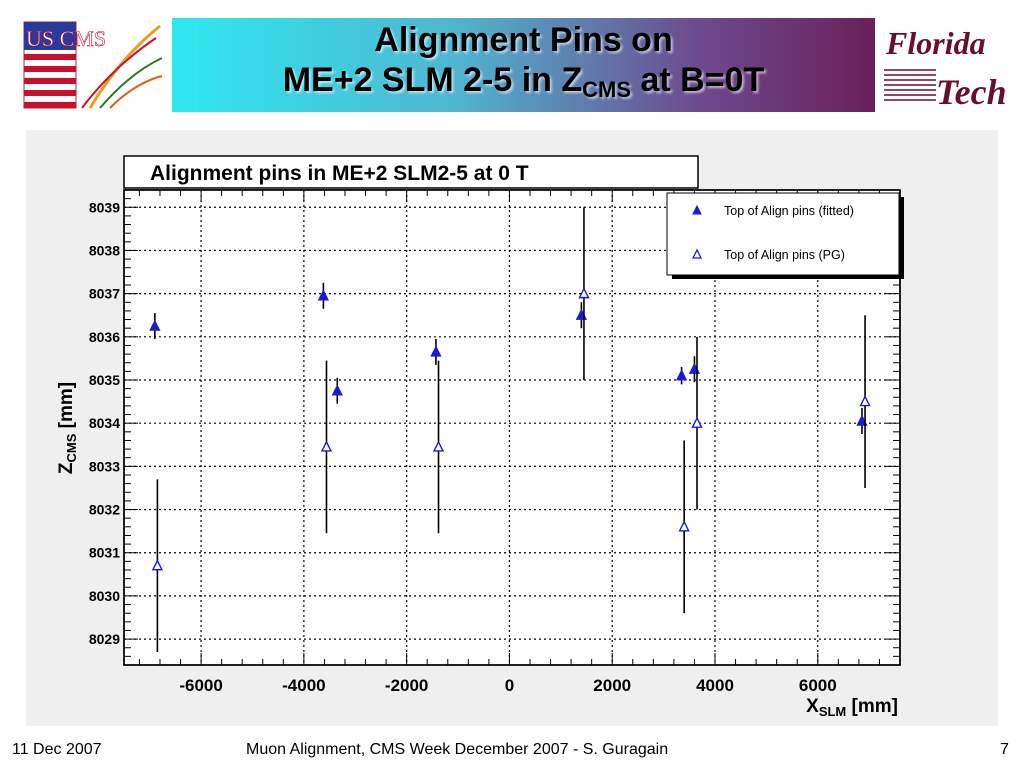 This screenshot has width=1024, height=768. What do you see at coordinates (697, 209) in the screenshot?
I see `legend-marker-fitted` at bounding box center [697, 209].